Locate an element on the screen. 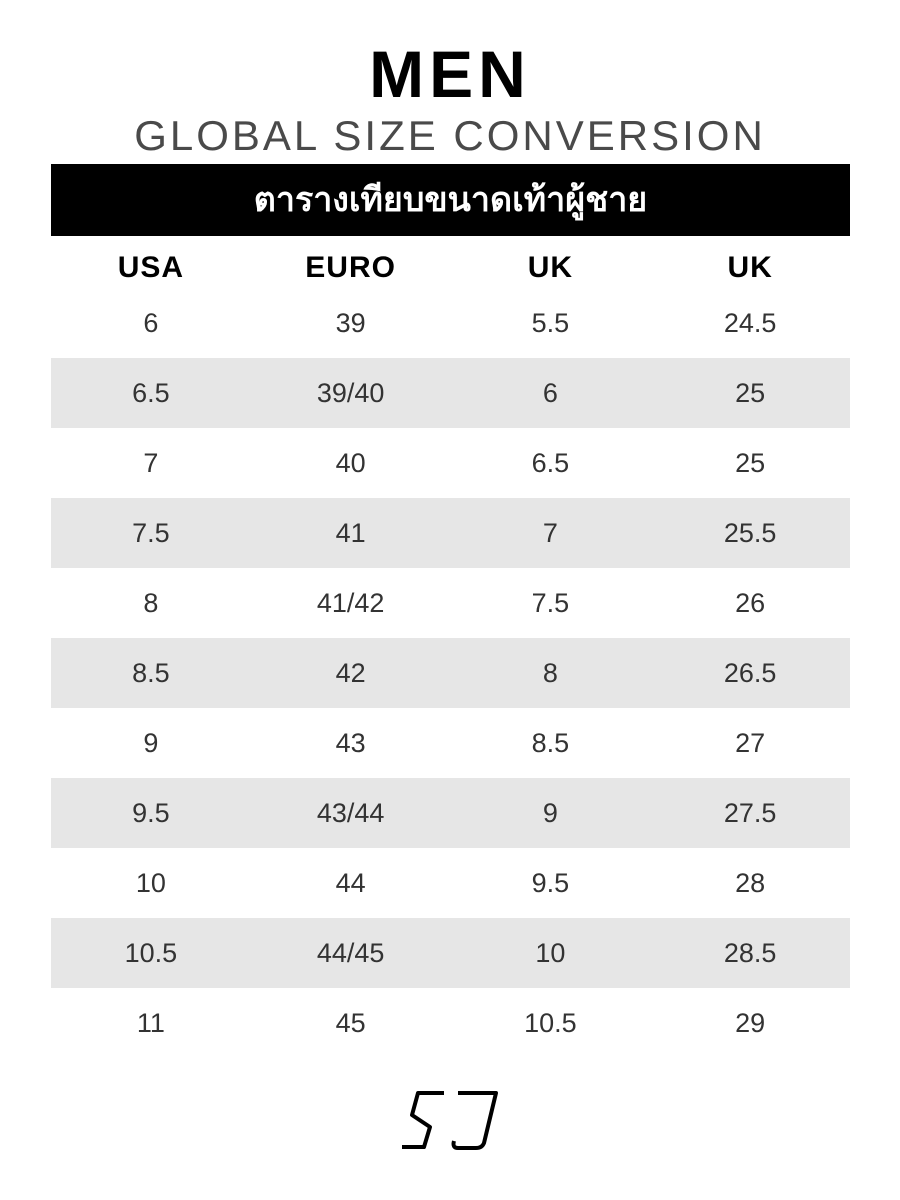  table-cell: 5.5 is located at coordinates (550, 322).